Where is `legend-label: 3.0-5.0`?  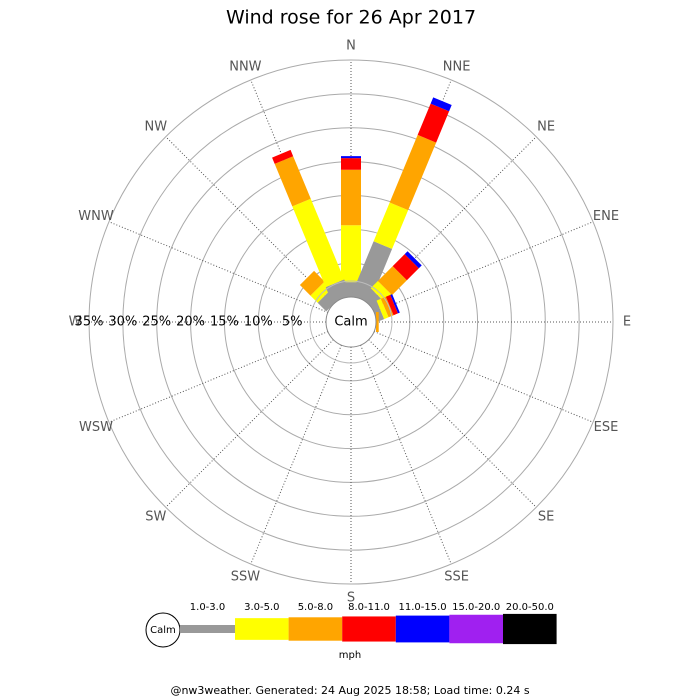
legend-label: 3.0-5.0 is located at coordinates (261, 607).